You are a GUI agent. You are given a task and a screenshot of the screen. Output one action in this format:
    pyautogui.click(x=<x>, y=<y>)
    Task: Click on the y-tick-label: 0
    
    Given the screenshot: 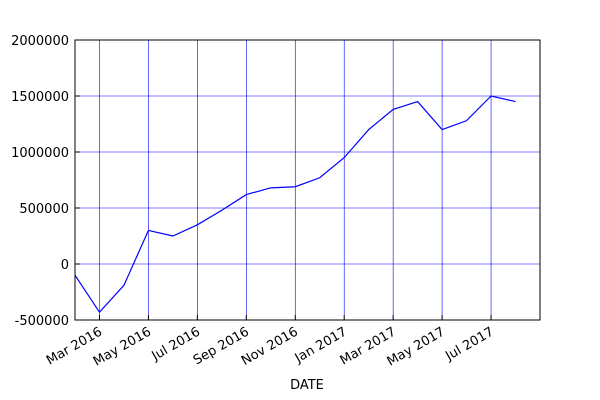 What is the action you would take?
    pyautogui.click(x=65, y=265)
    